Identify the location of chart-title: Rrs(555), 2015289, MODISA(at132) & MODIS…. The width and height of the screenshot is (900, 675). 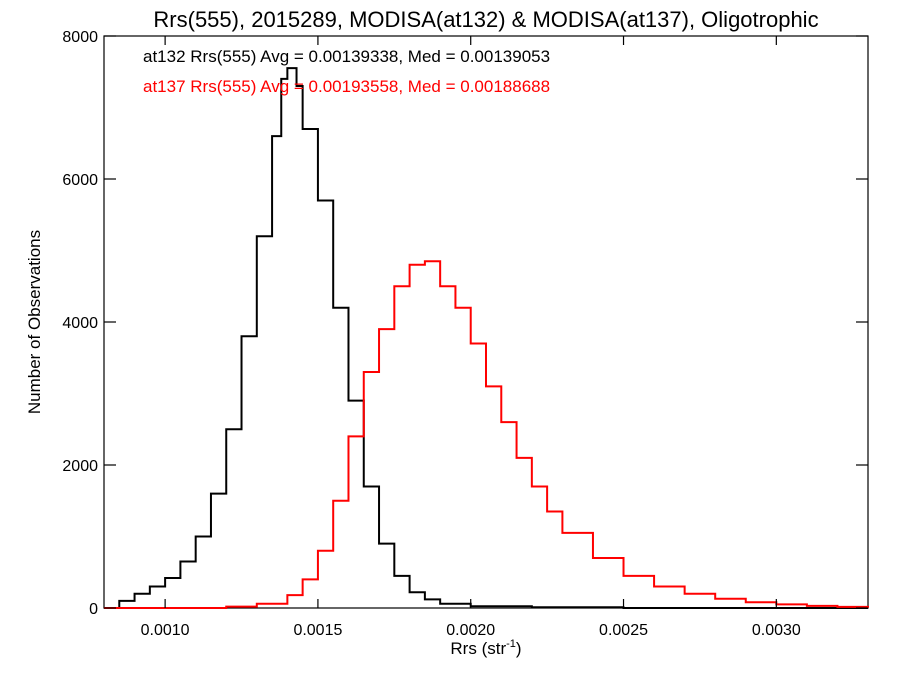
(485, 19).